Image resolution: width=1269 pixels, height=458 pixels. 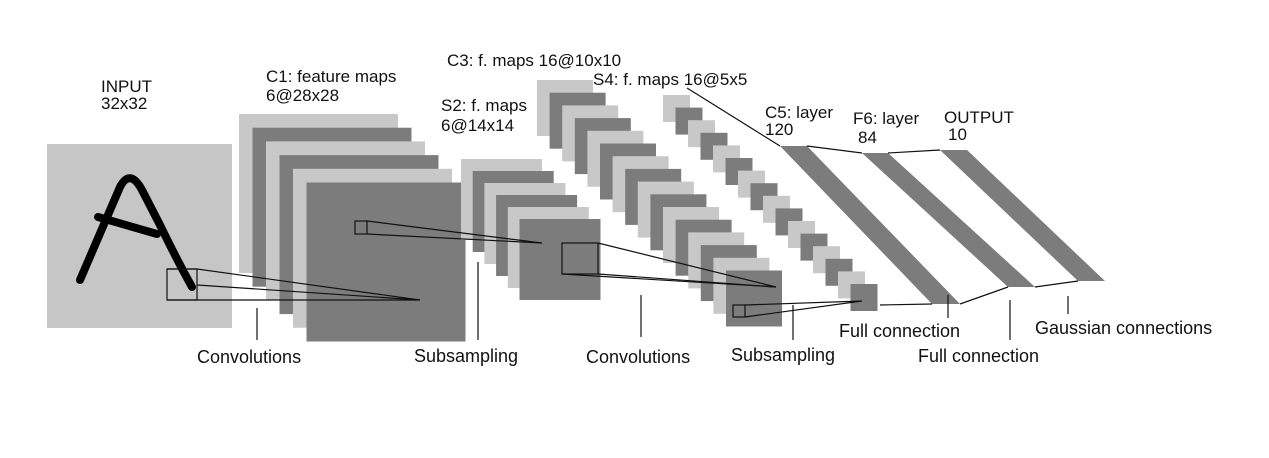 I want to click on s4-name: S4: f. maps 16@5x5, so click(x=670, y=79).